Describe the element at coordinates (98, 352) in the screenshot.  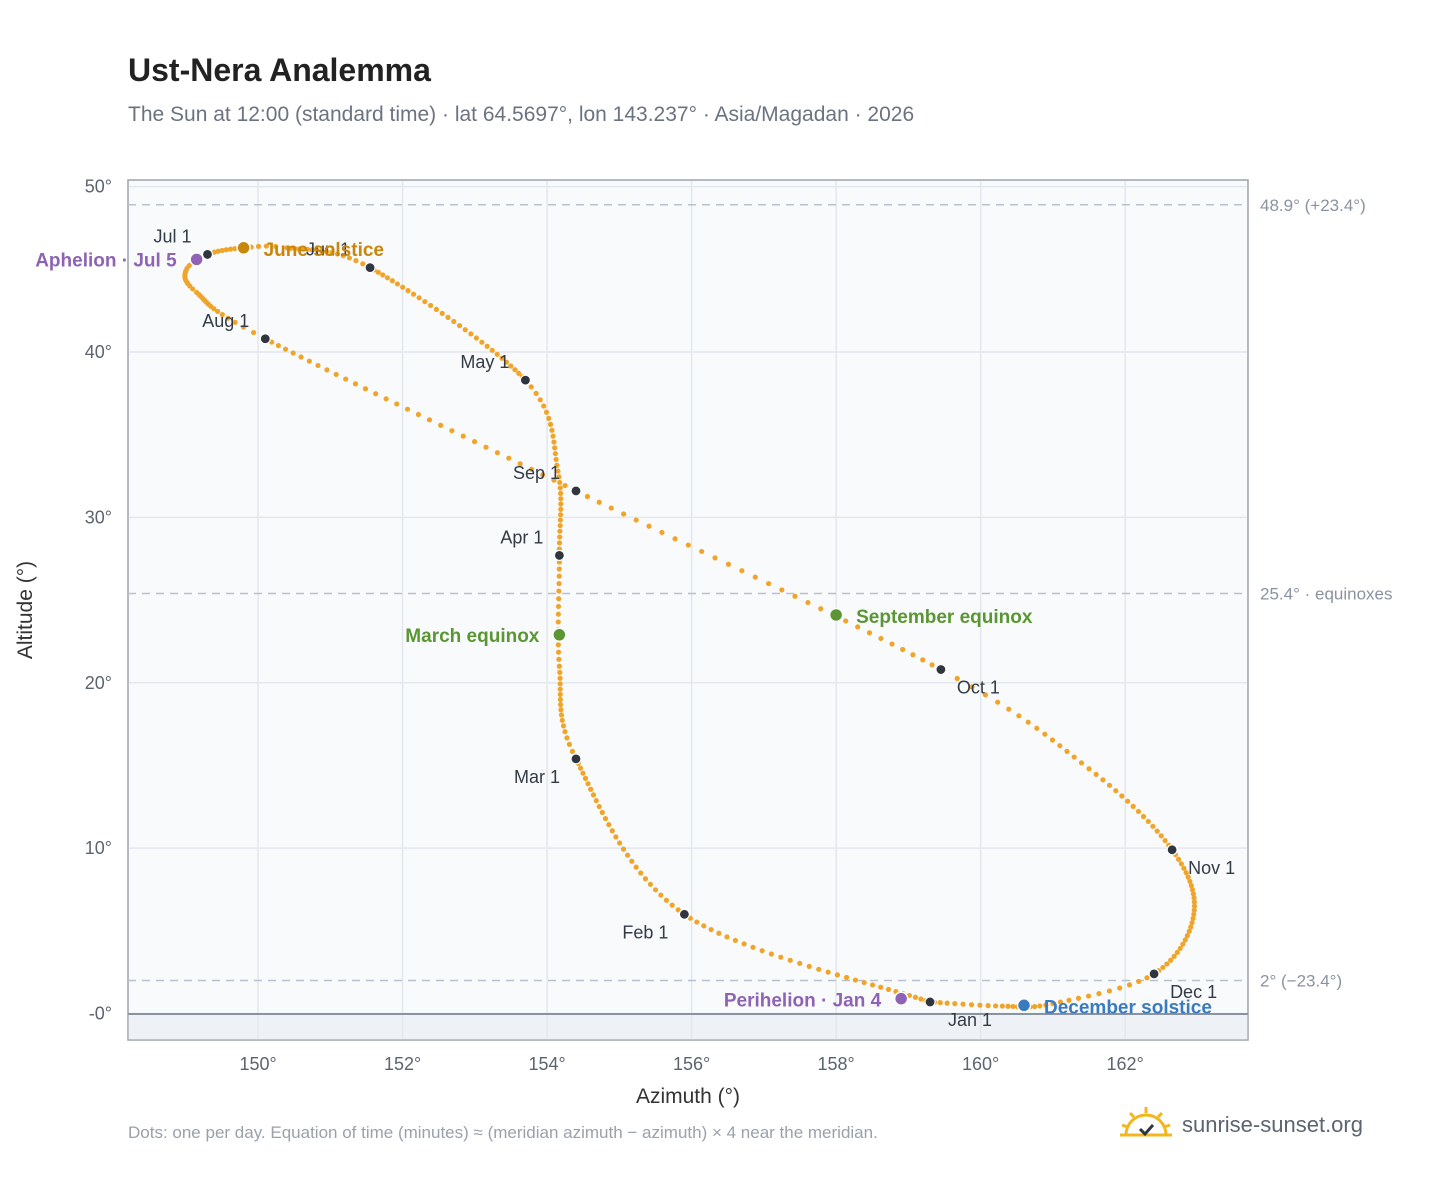
I see `y-tick-label: 40°` at that location.